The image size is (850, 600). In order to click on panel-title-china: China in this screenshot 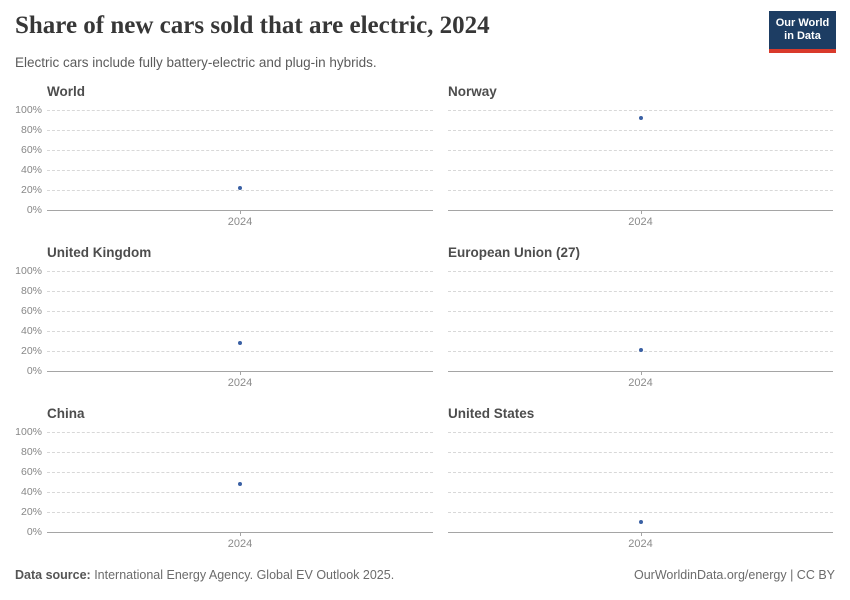, I will do `click(66, 413)`.